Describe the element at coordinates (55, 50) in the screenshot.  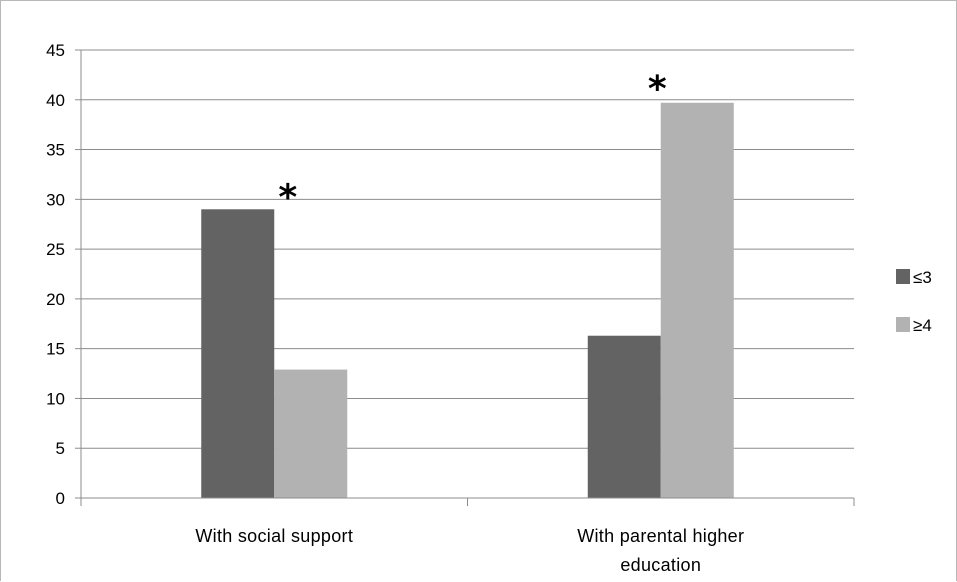
I see `y-tick-label: 45` at that location.